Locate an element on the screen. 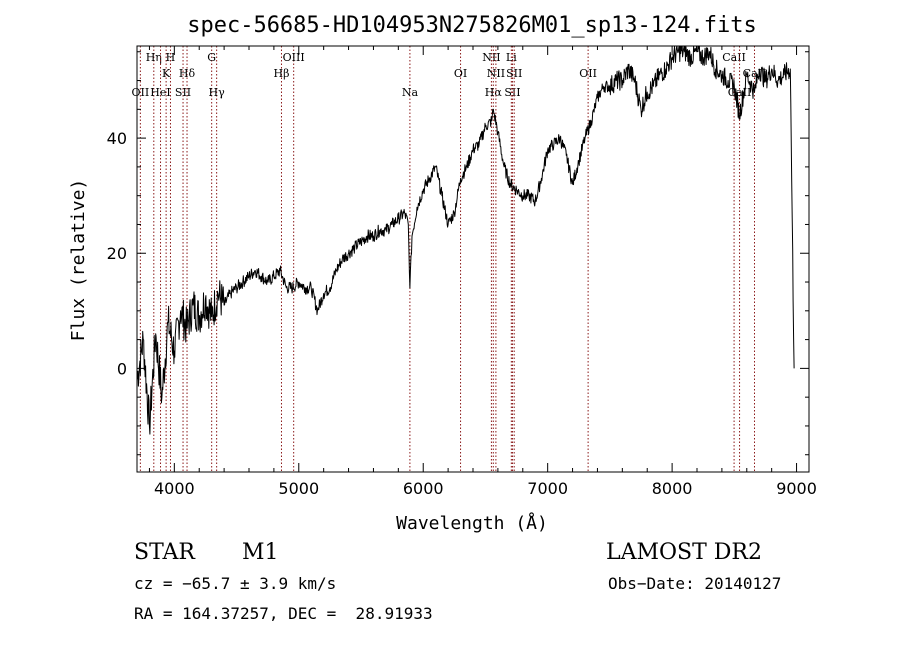  line-label-13: NII is located at coordinates (491, 57).